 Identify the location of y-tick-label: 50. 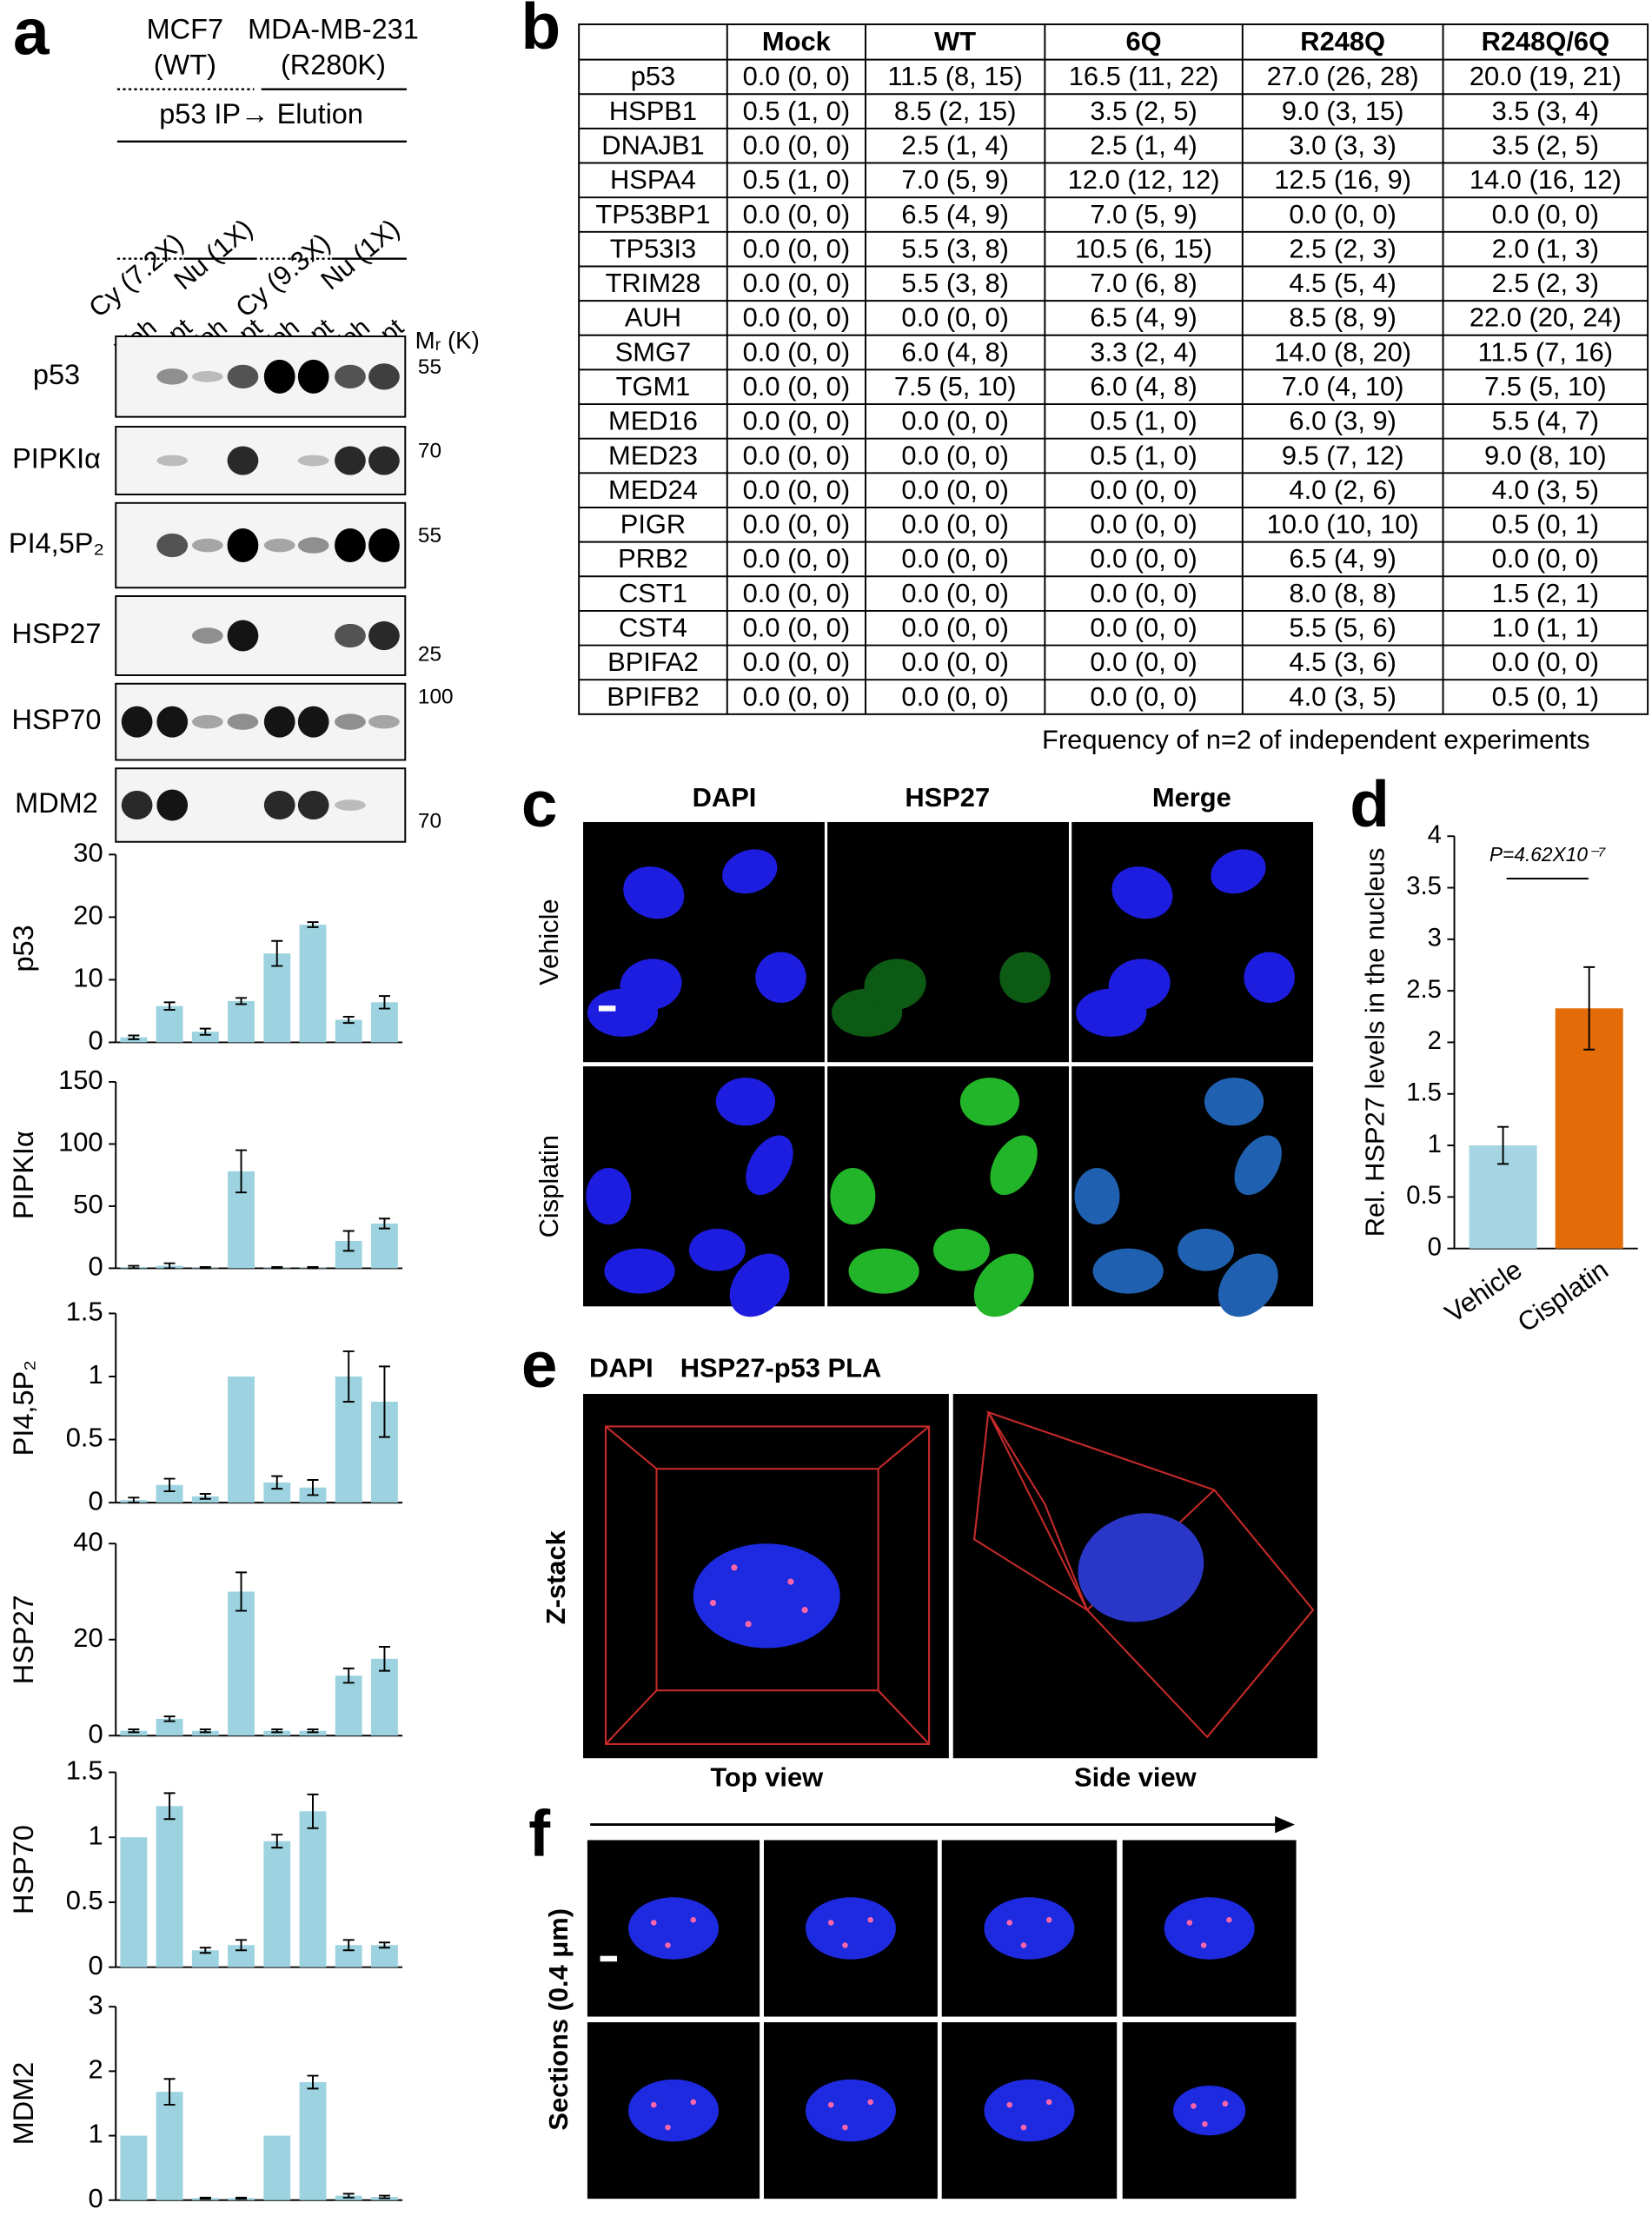
(88, 1204).